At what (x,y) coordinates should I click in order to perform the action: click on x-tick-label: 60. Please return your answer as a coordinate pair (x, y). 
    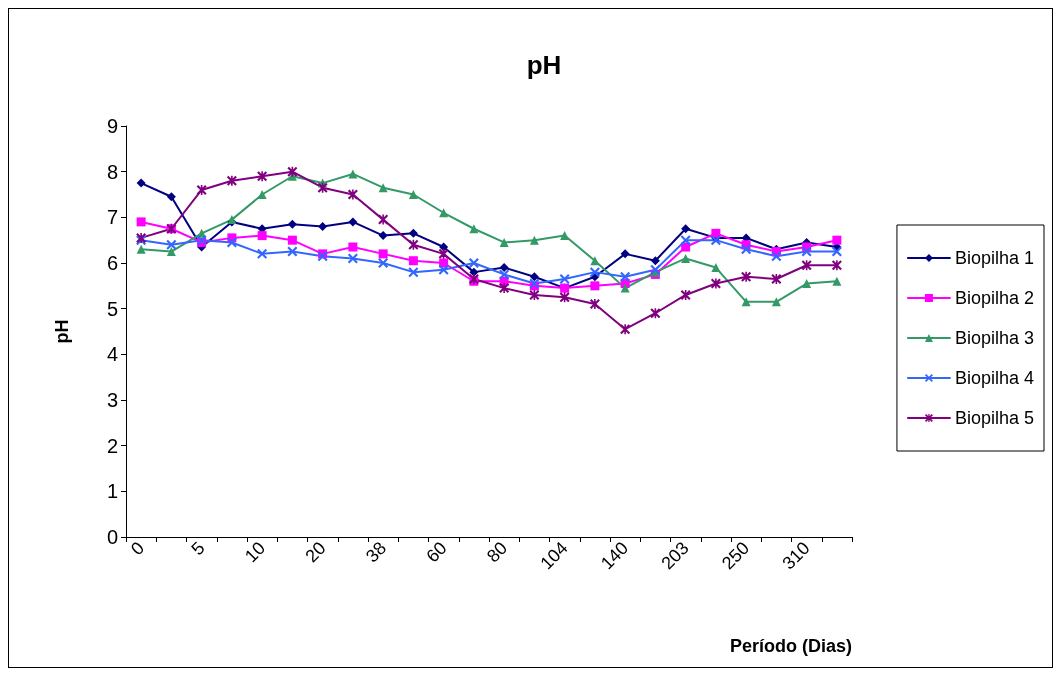
    Looking at the image, I should click on (436, 552).